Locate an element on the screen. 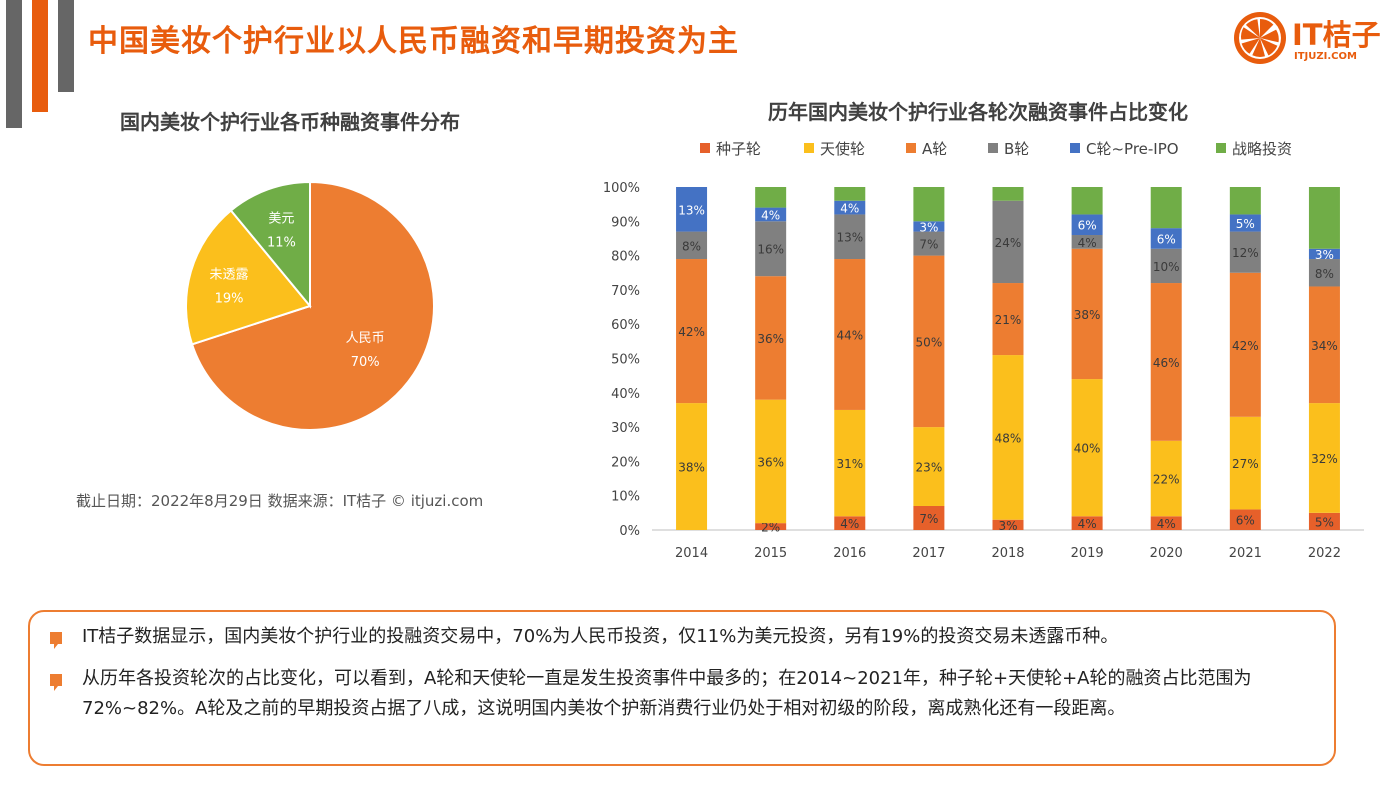  data-label-2015-0: 2% is located at coordinates (770, 528).